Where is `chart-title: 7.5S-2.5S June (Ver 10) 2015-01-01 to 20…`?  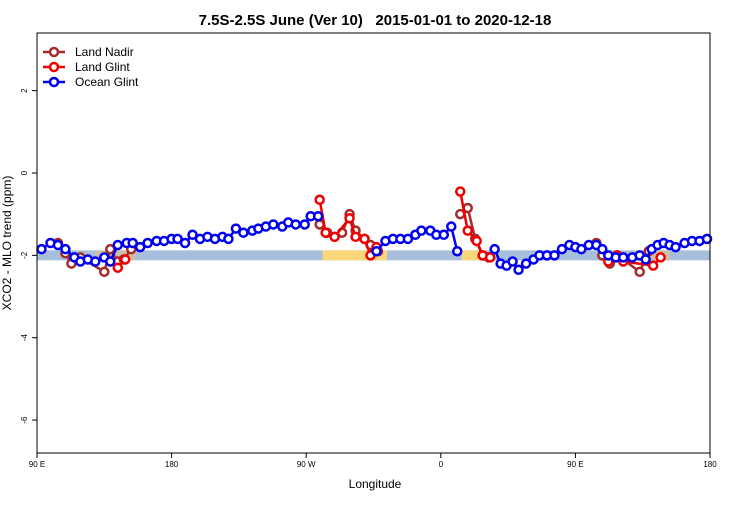
chart-title: 7.5S-2.5S June (Ver 10) 2015-01-01 to 20… is located at coordinates (375, 20).